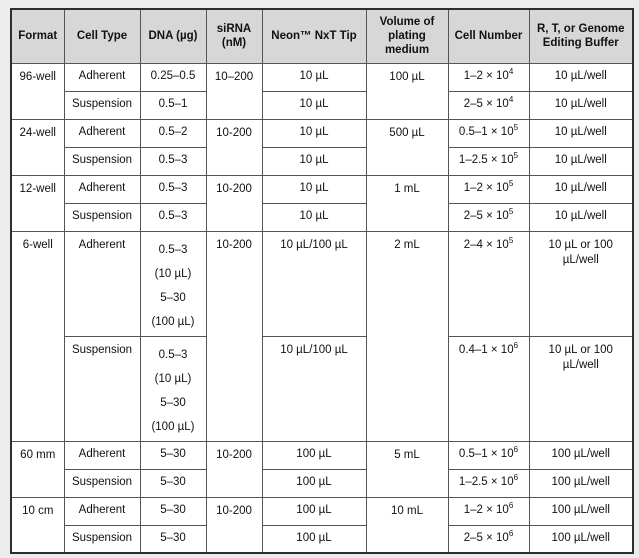 Image resolution: width=639 pixels, height=558 pixels. What do you see at coordinates (234, 36) in the screenshot?
I see `column-header-sirna: siRNA (nM)` at bounding box center [234, 36].